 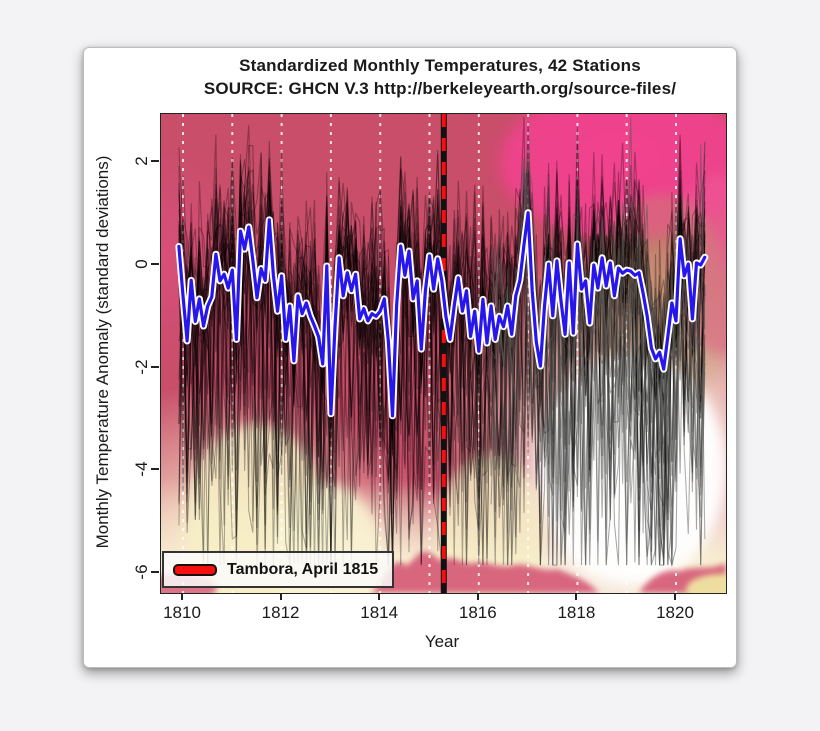 I want to click on x-tick-label: 1820, so click(x=675, y=612).